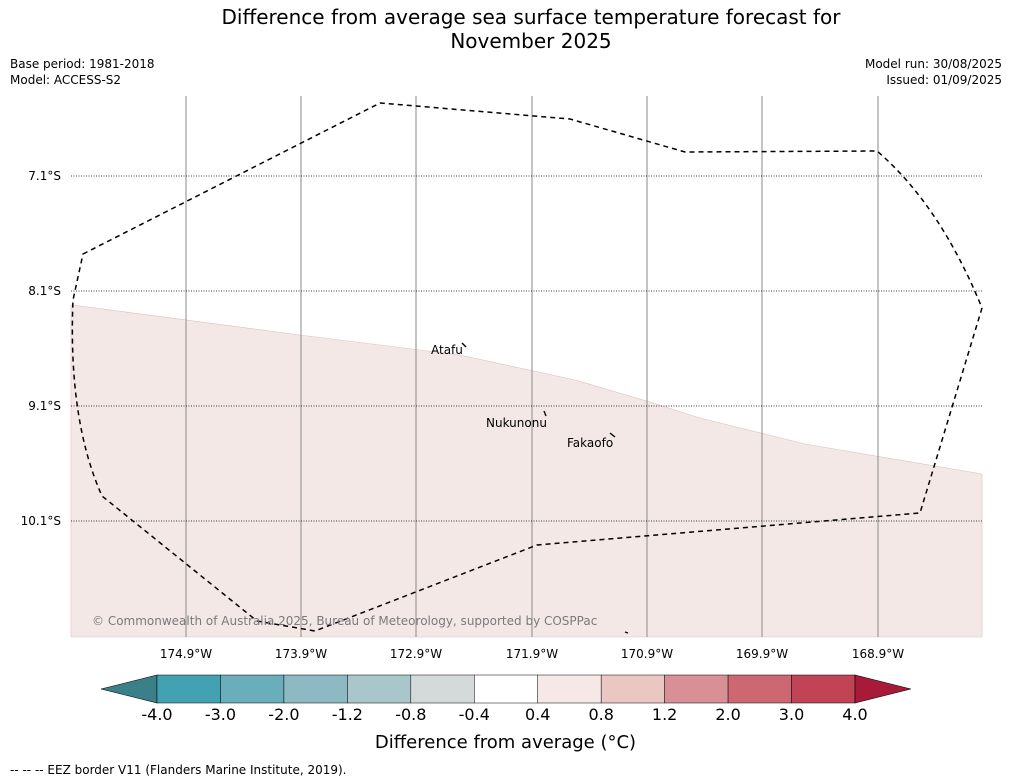 The width and height of the screenshot is (1011, 781). What do you see at coordinates (601, 714) in the screenshot?
I see `colorbar-tick-label: 0.8` at bounding box center [601, 714].